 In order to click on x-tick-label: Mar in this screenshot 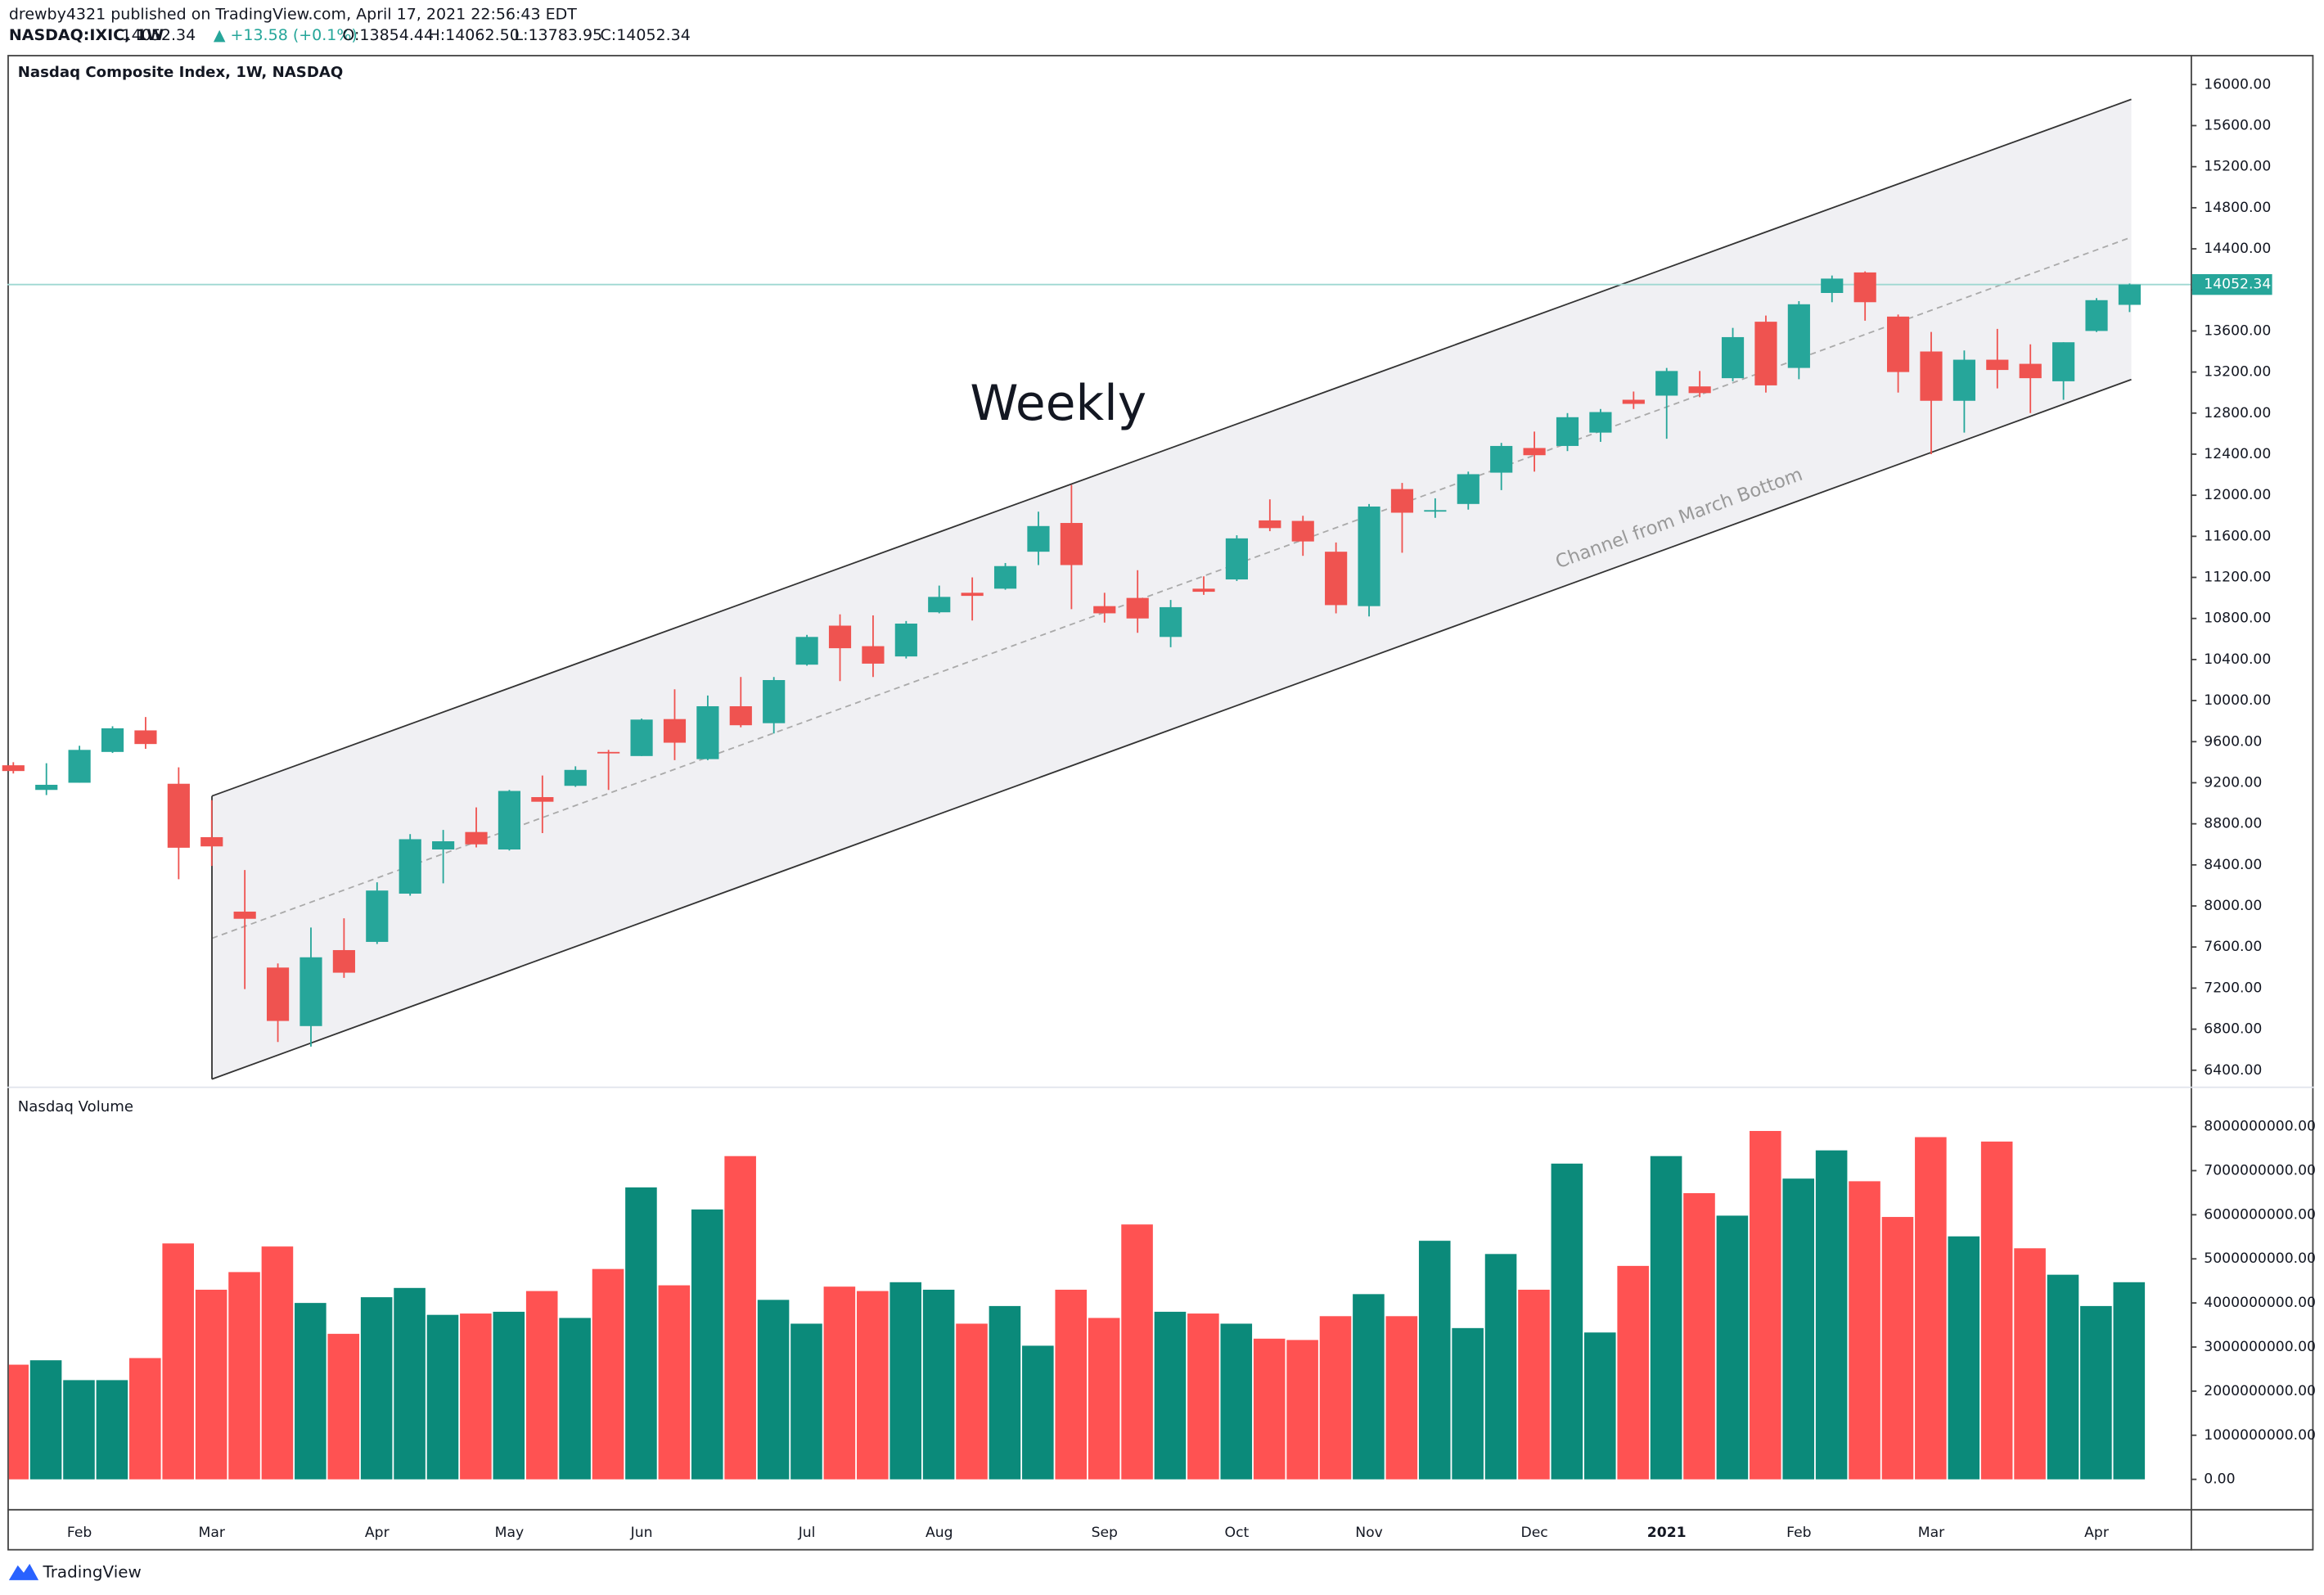, I will do `click(213, 1533)`.